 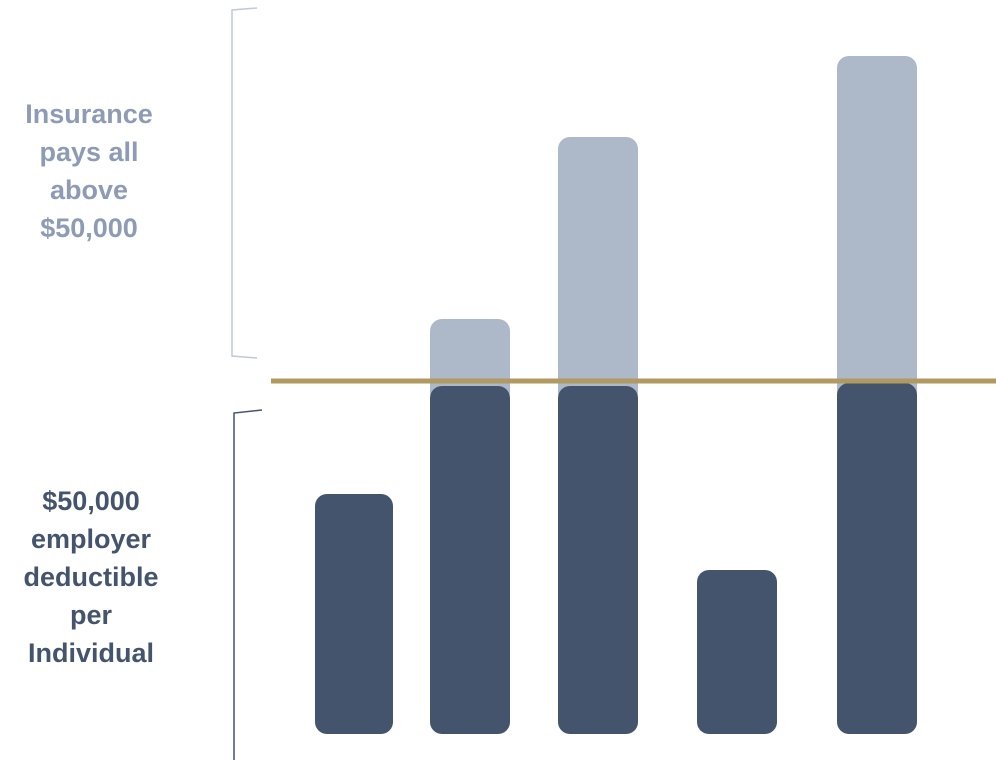 What do you see at coordinates (470, 560) in the screenshot?
I see `bar-2-employer-segment` at bounding box center [470, 560].